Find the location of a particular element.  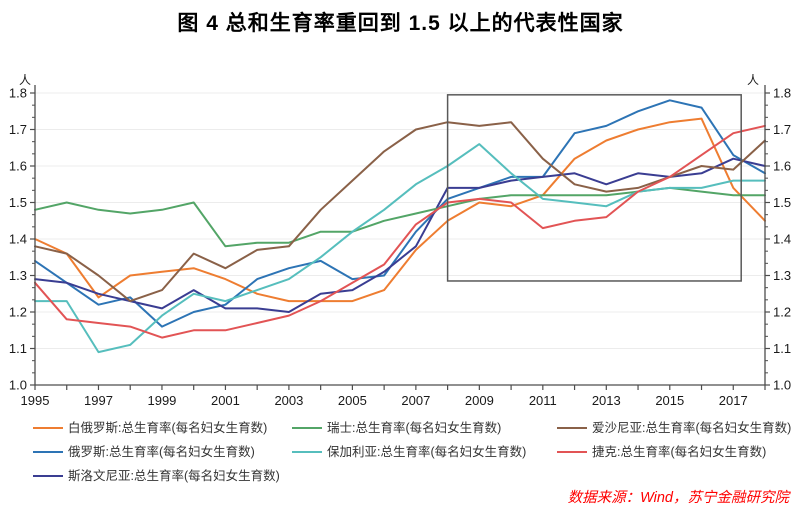

chart-title: 图 4 总和生育率重回到 1.5 以上的代表性国家 is located at coordinates (400, 23).